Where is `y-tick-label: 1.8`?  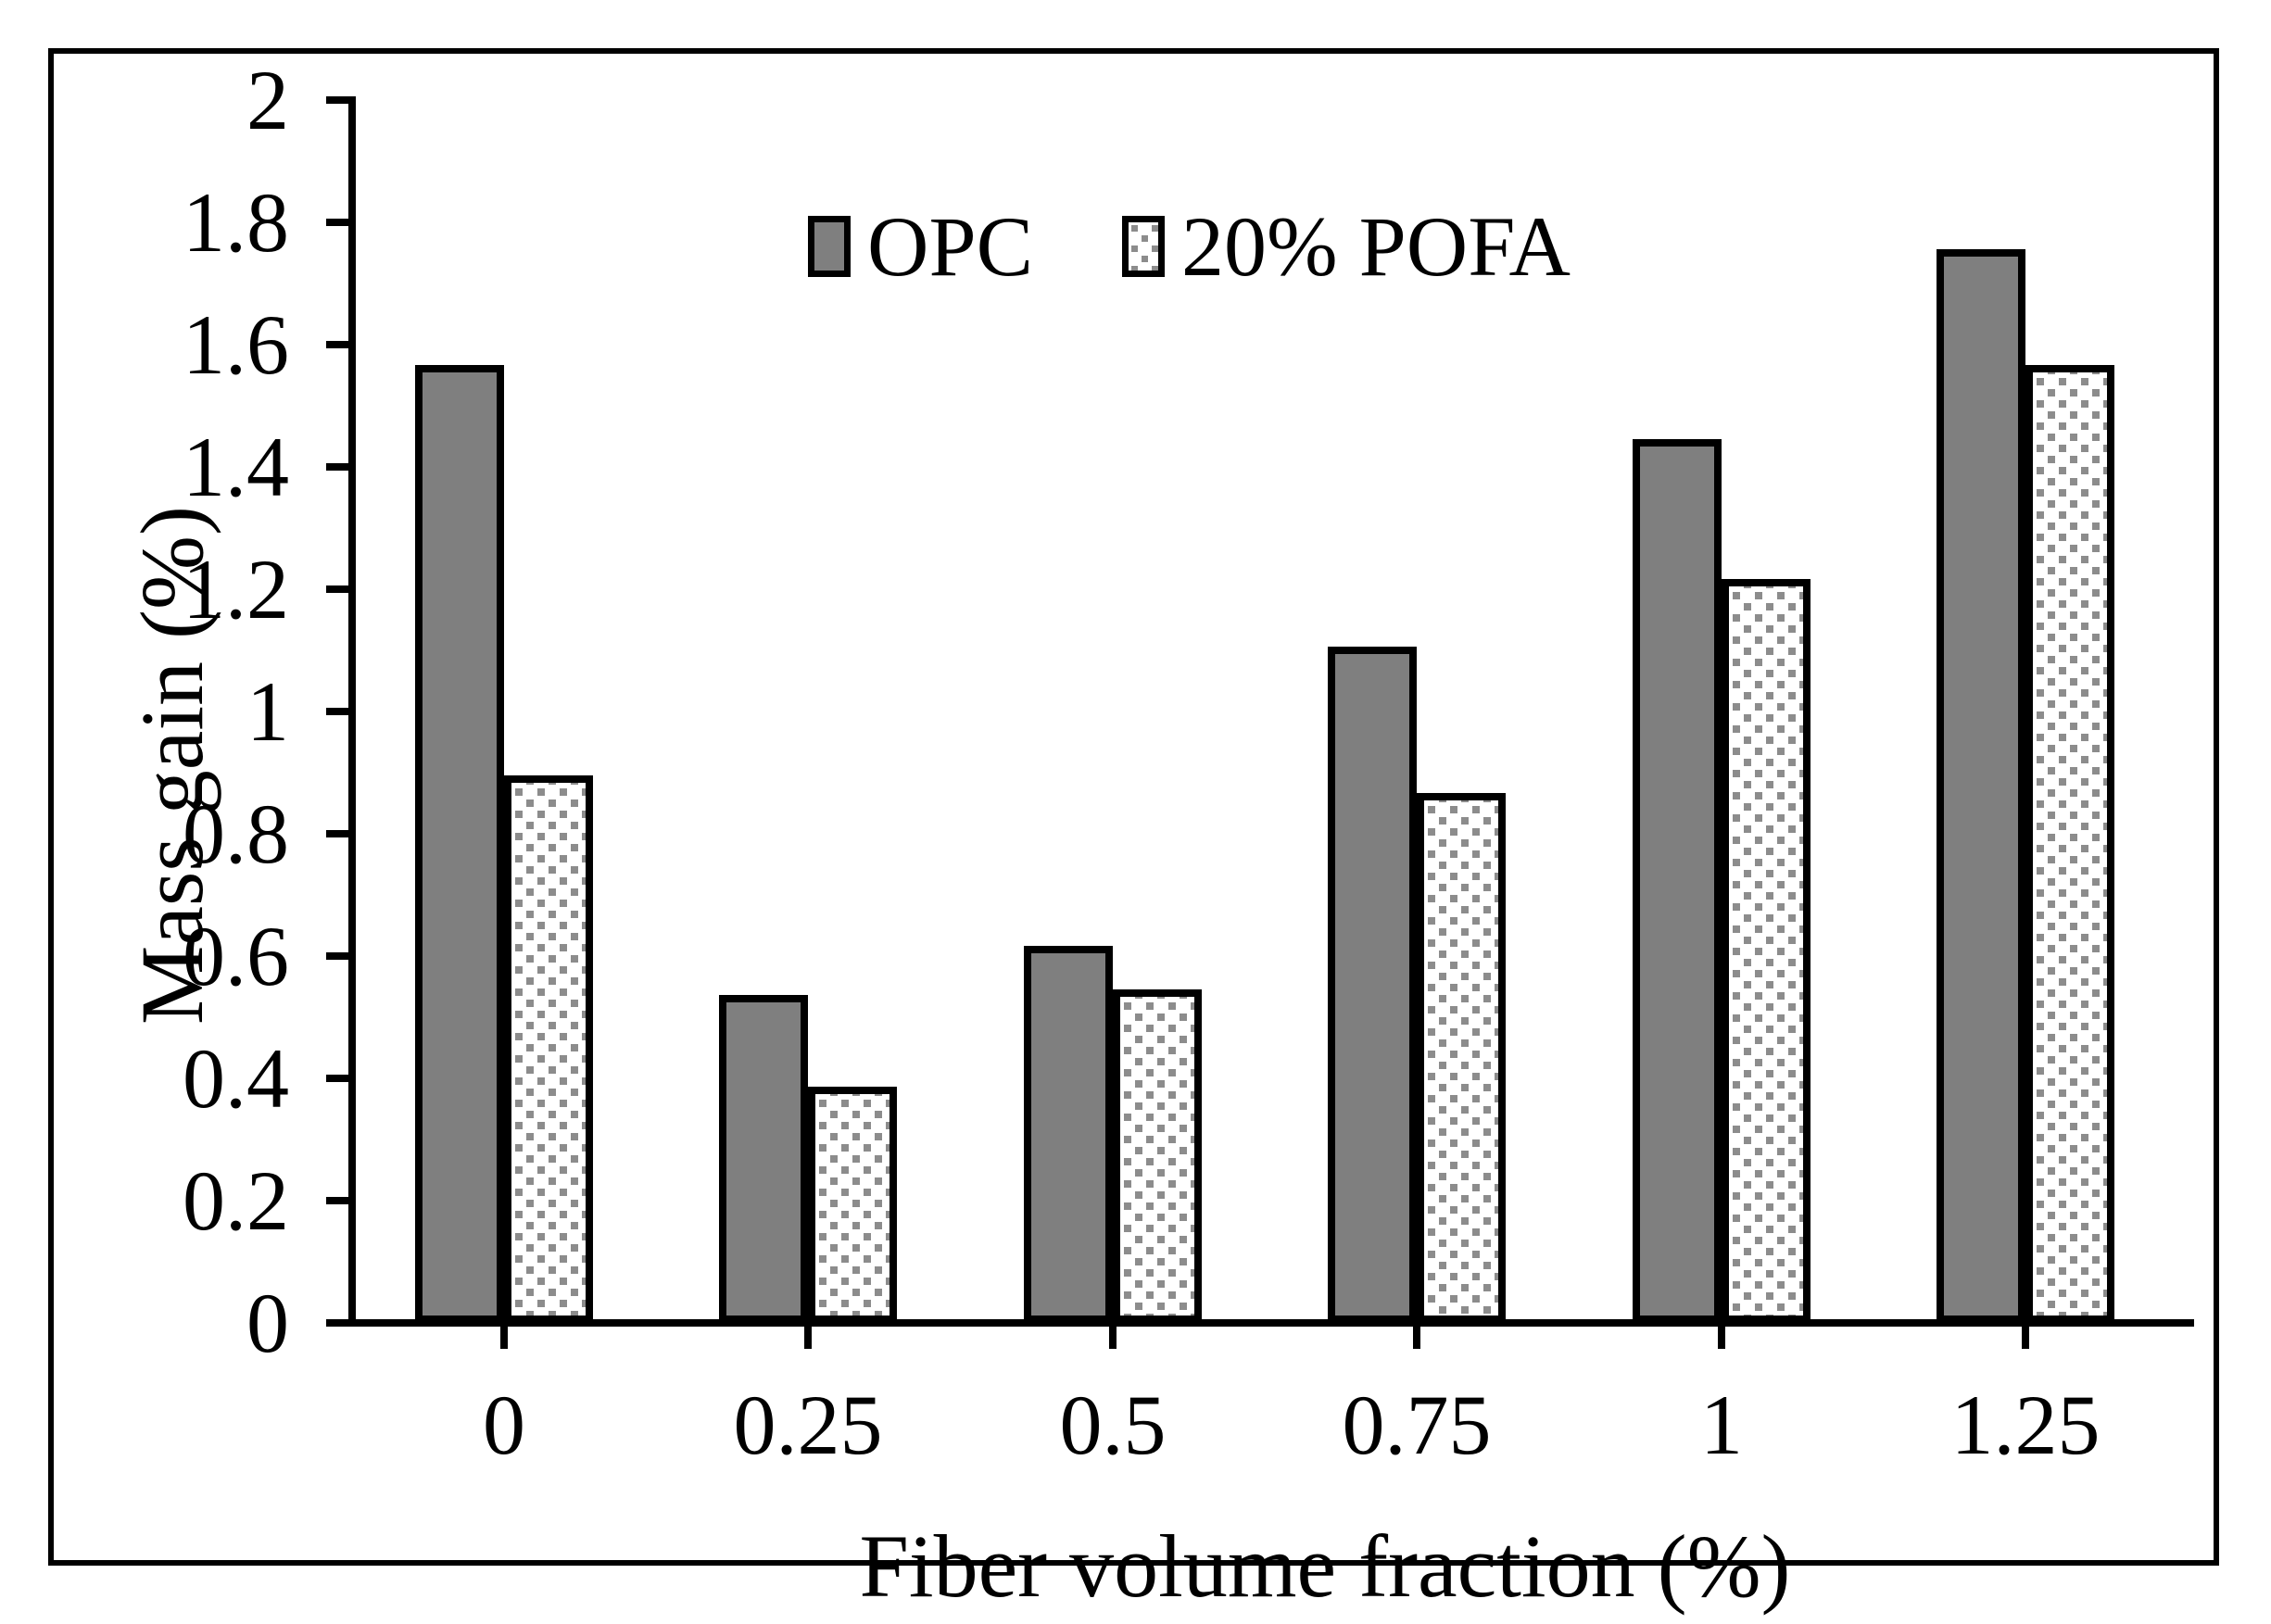
y-tick-label: 1.8 is located at coordinates (236, 222).